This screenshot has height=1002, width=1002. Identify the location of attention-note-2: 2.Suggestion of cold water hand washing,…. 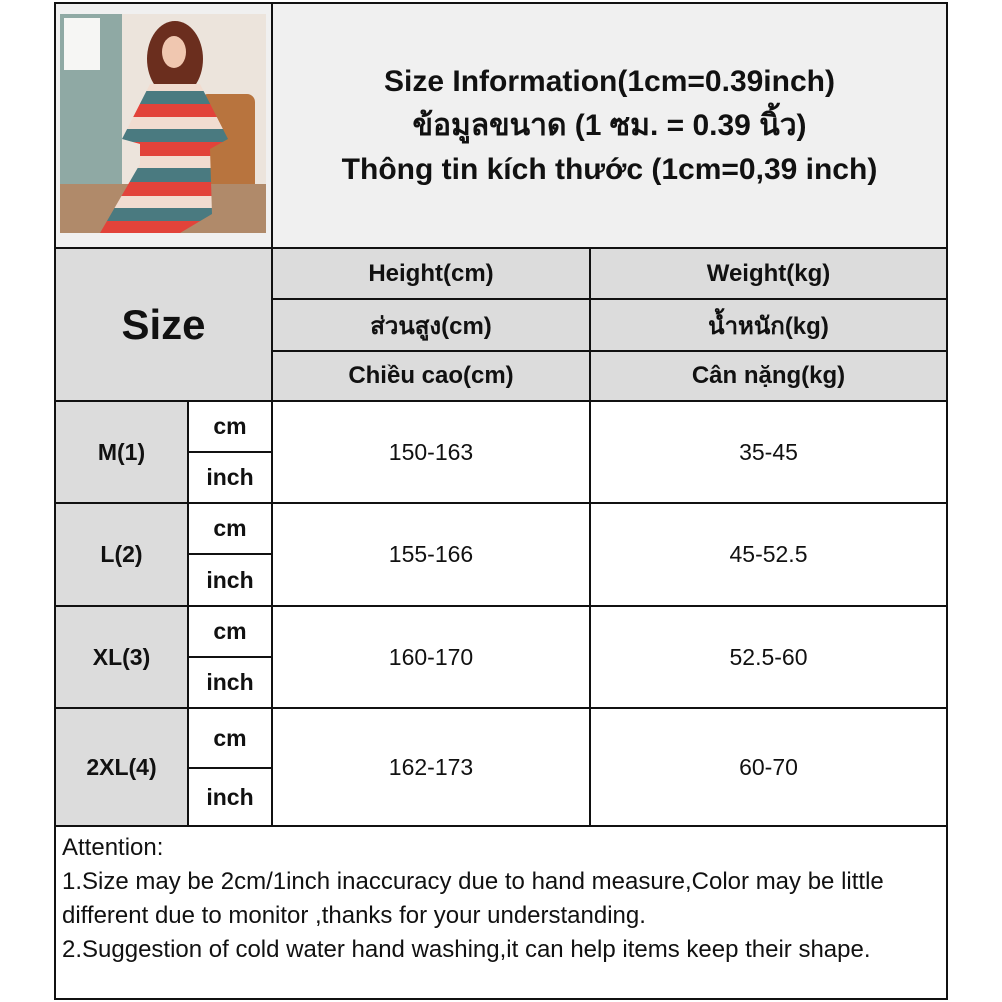
(466, 949).